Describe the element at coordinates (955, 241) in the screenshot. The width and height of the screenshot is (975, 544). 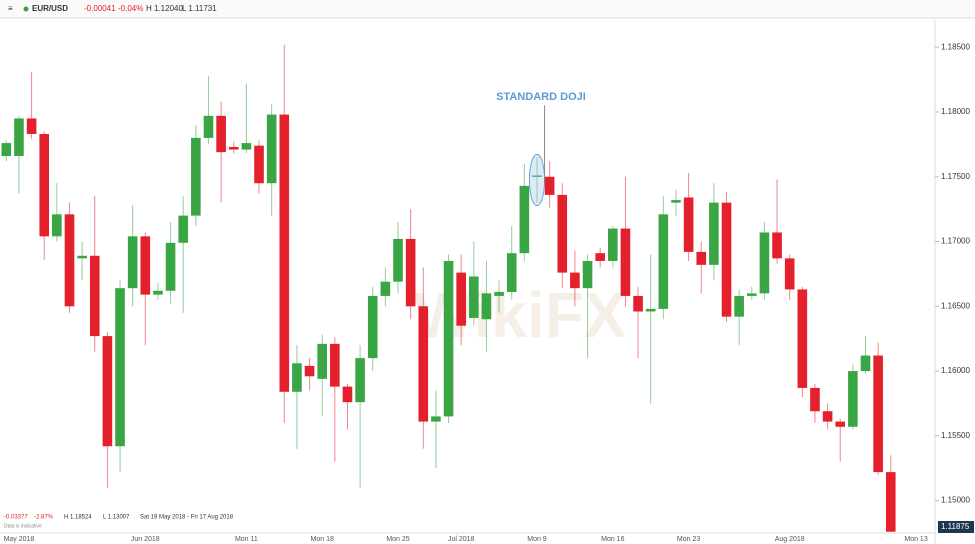
I see `y-tick-label: 1.17000` at that location.